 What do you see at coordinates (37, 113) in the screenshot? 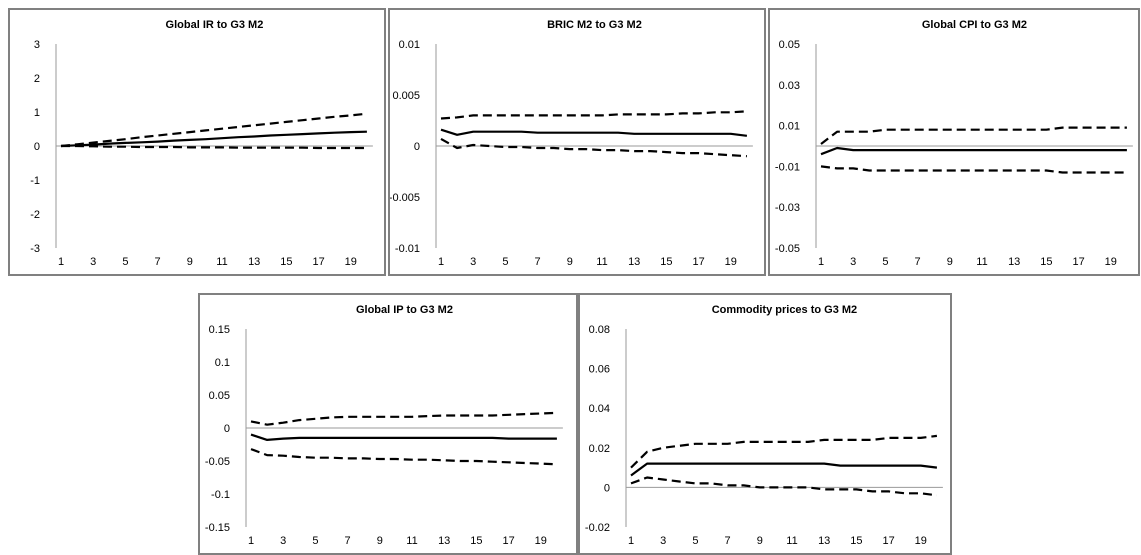
I see `y-tick-label: 1` at bounding box center [37, 113].